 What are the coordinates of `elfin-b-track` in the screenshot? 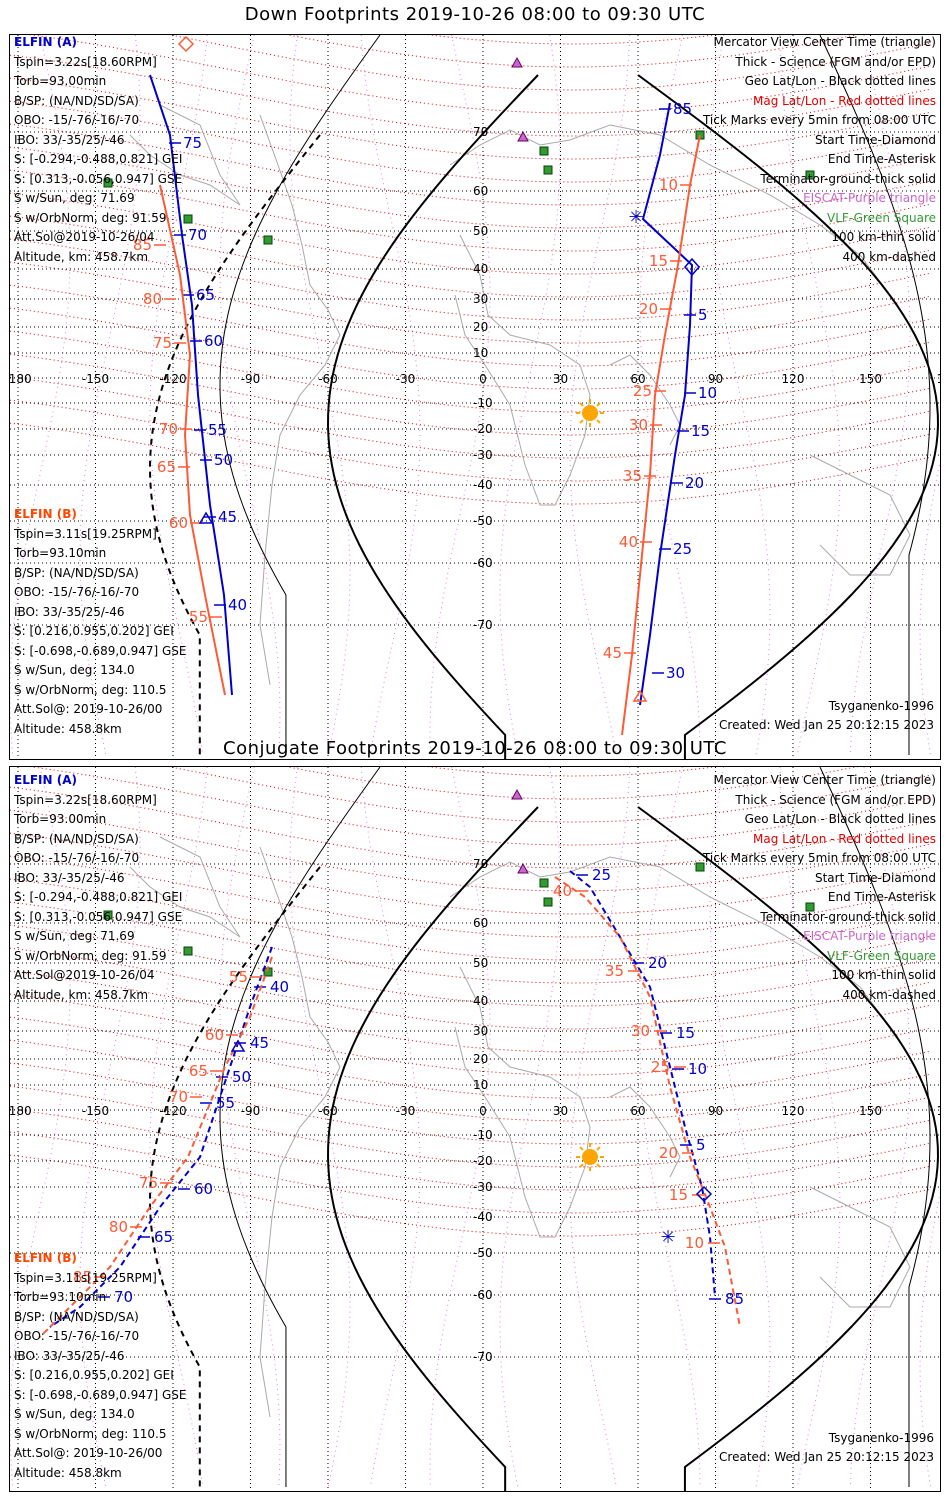 It's located at (161, 1137).